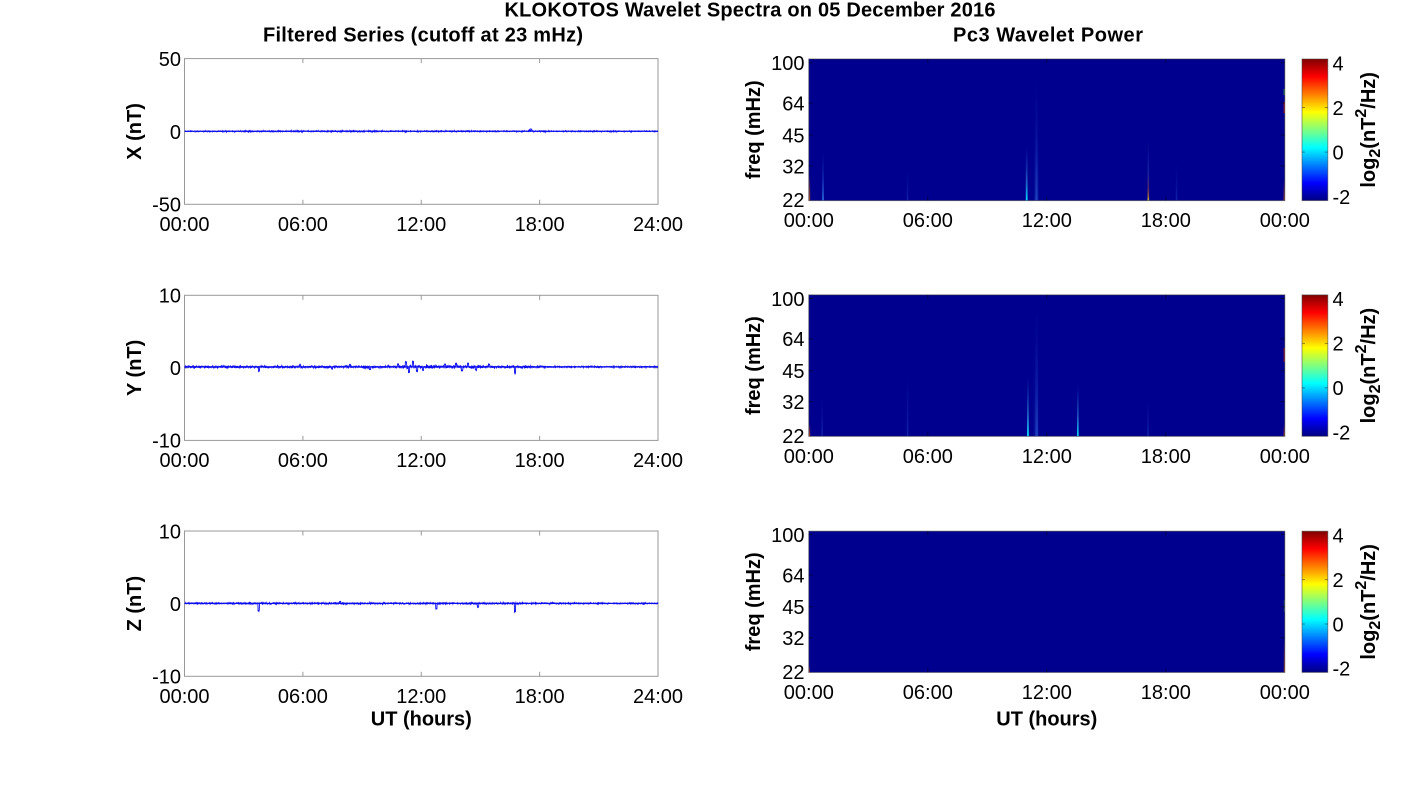 This screenshot has height=788, width=1418. What do you see at coordinates (135, 131) in the screenshot?
I see `svg-text: X (nT)` at bounding box center [135, 131].